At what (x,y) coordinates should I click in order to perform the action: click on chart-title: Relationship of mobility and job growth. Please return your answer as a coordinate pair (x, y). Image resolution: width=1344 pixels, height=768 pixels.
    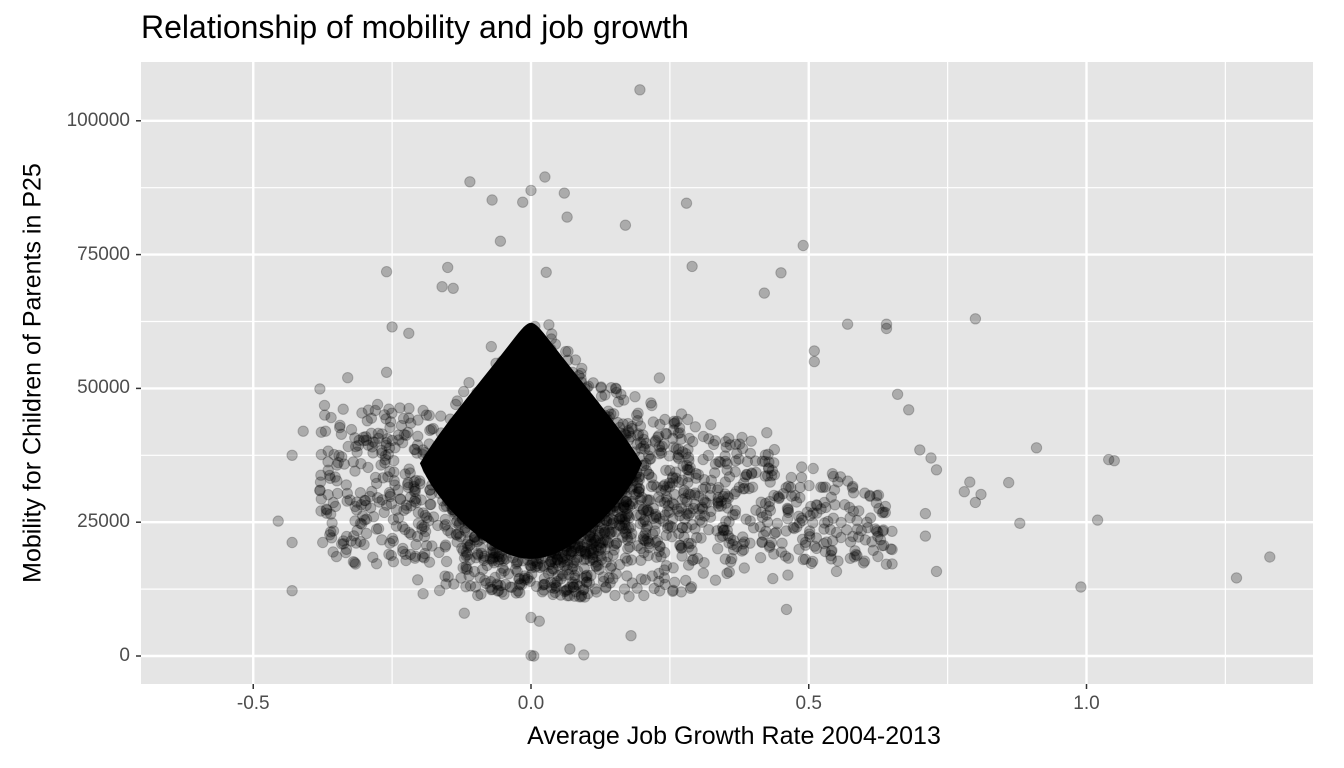
    Looking at the image, I should click on (415, 27).